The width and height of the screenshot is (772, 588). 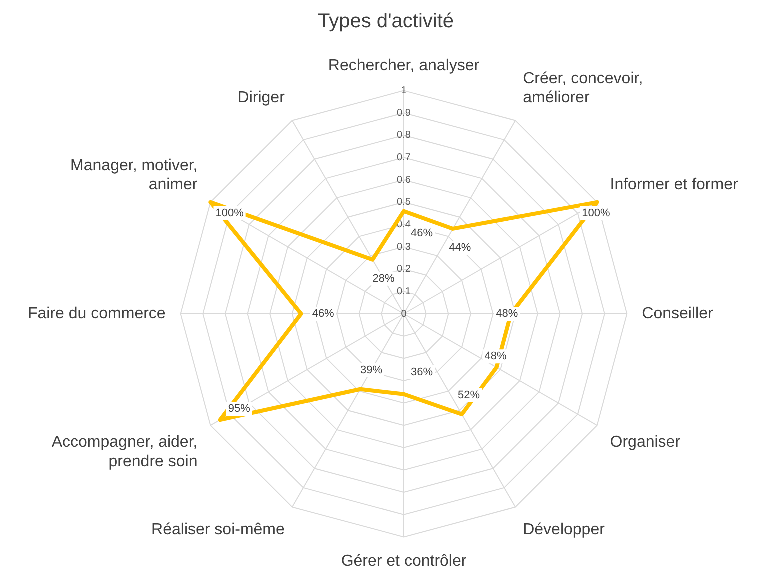 I want to click on spoke-label: Faire du commerce, so click(x=97, y=313).